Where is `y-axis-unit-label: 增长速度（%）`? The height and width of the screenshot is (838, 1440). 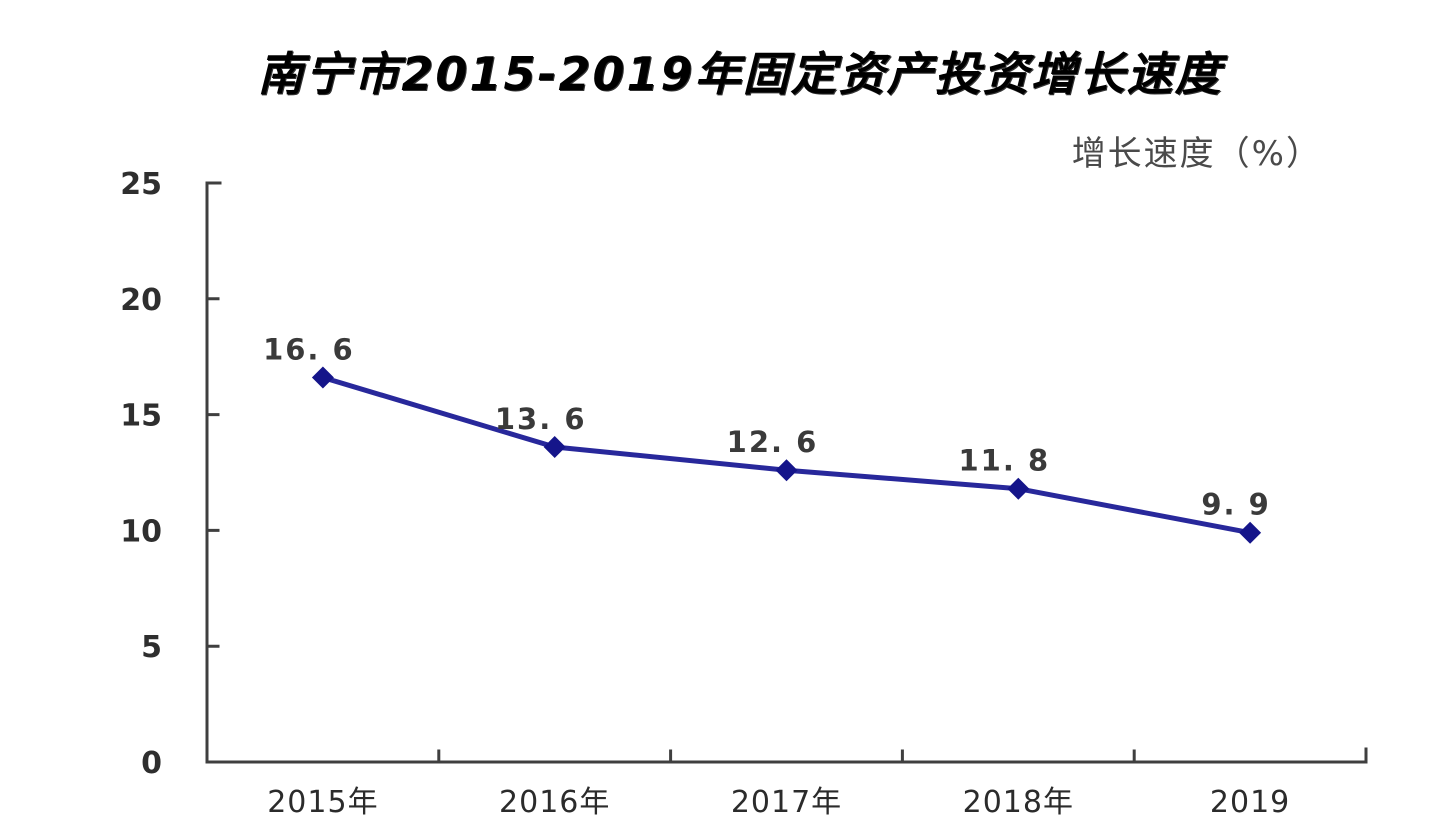 y-axis-unit-label: 增长速度（%） is located at coordinates (1196, 154).